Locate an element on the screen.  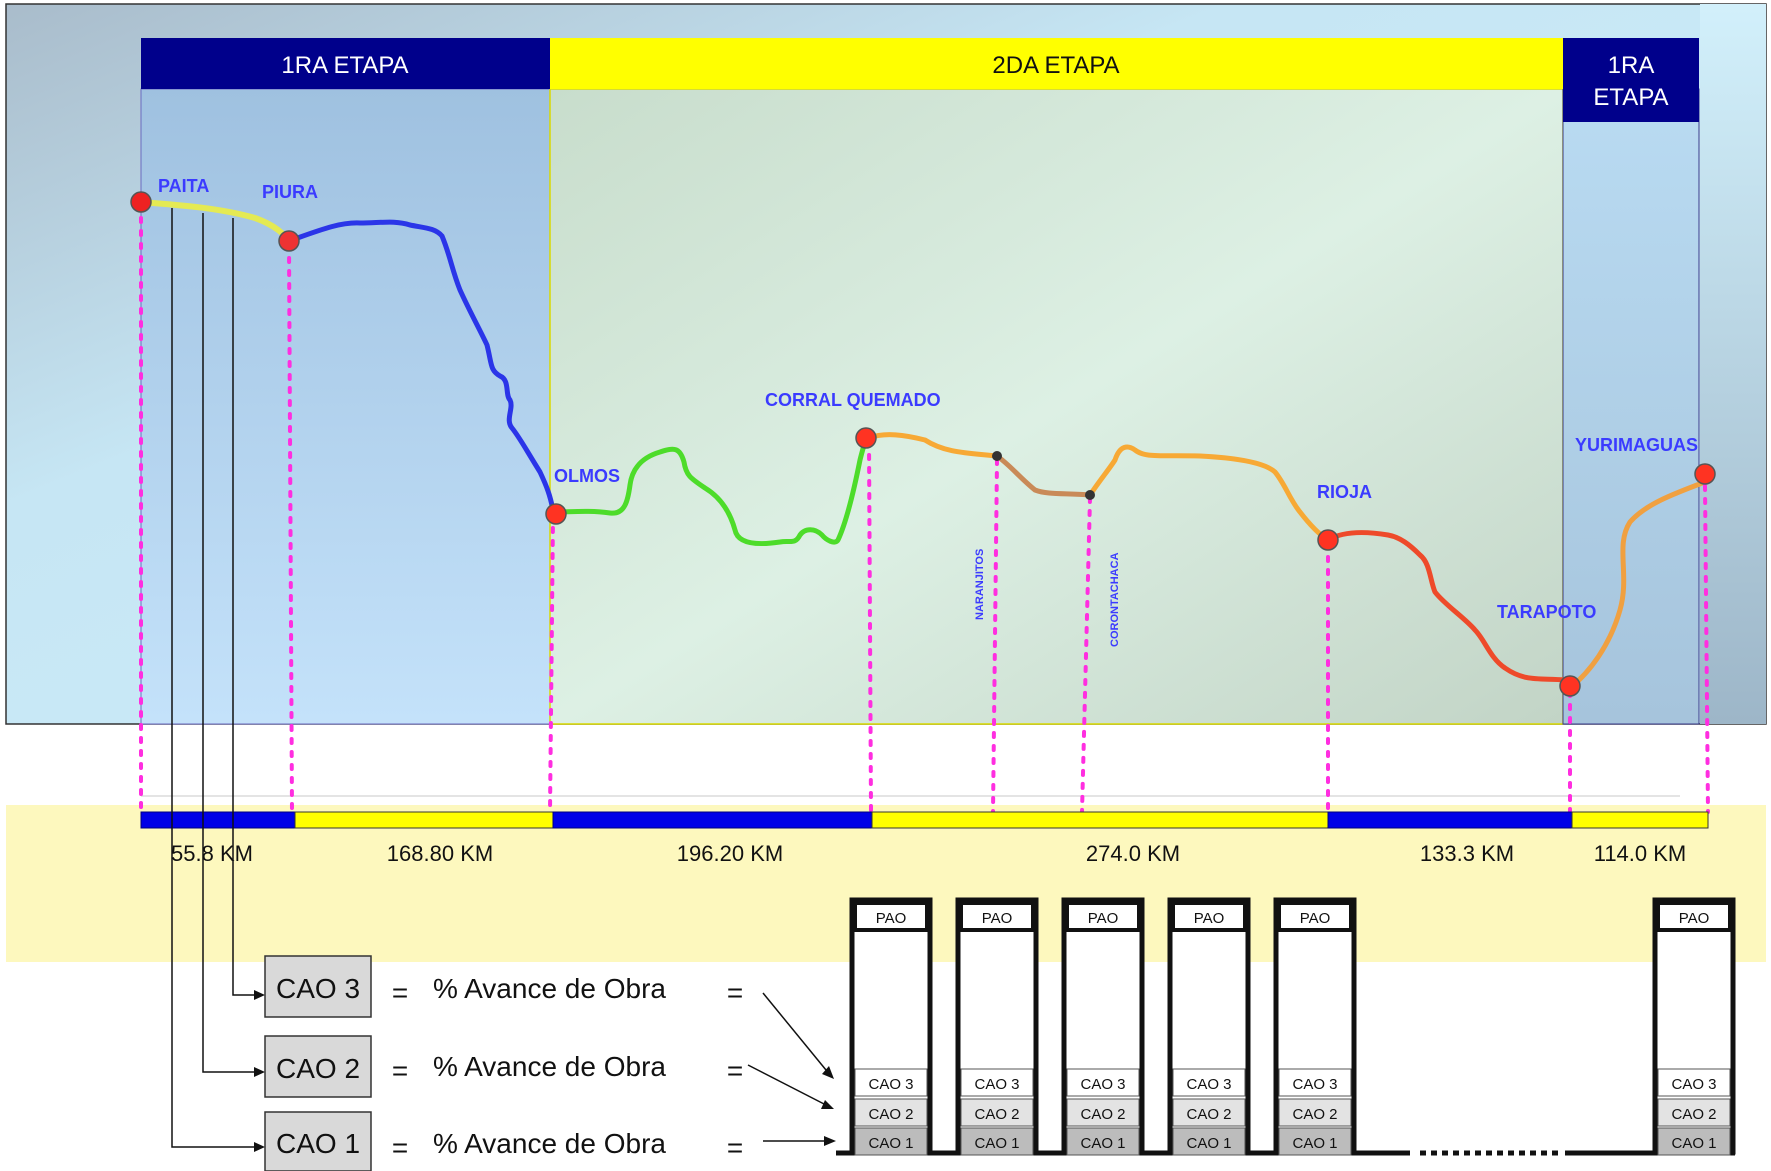
formula-row1-text: % Avance de Obra is located at coordinates (549, 1143).